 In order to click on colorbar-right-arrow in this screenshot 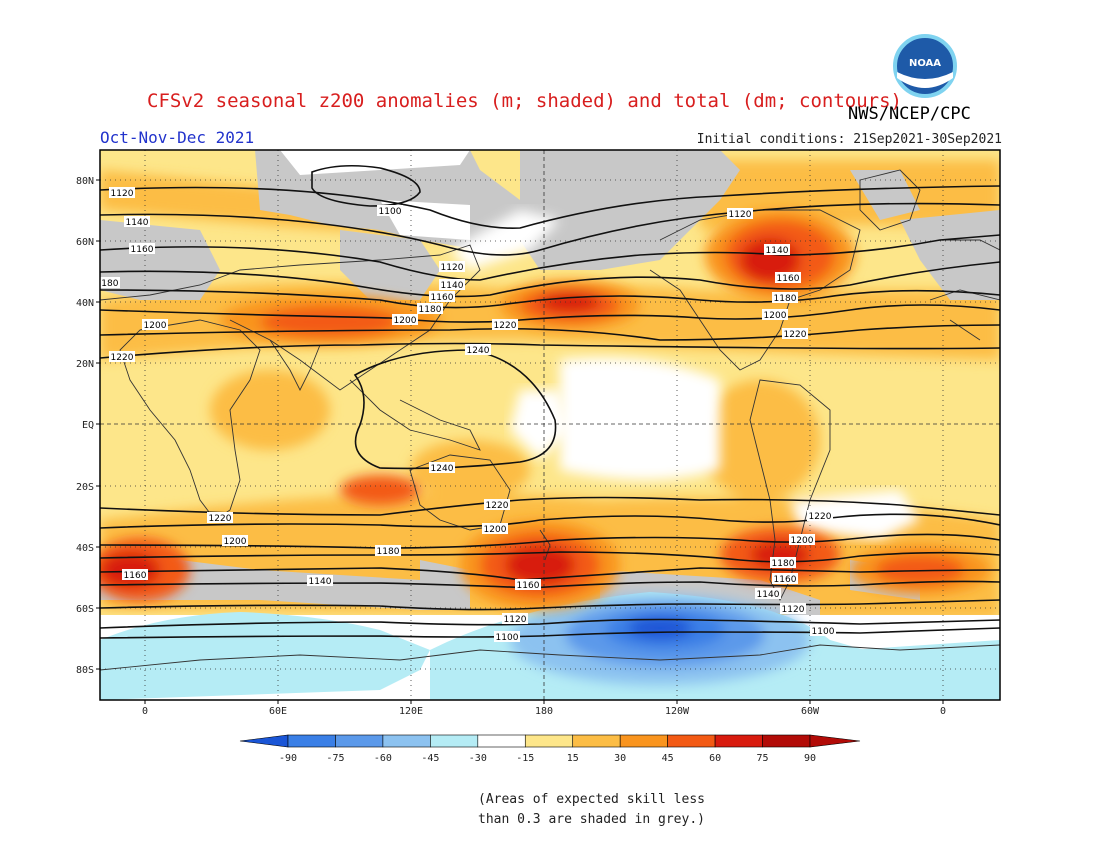, I will do `click(835, 741)`.